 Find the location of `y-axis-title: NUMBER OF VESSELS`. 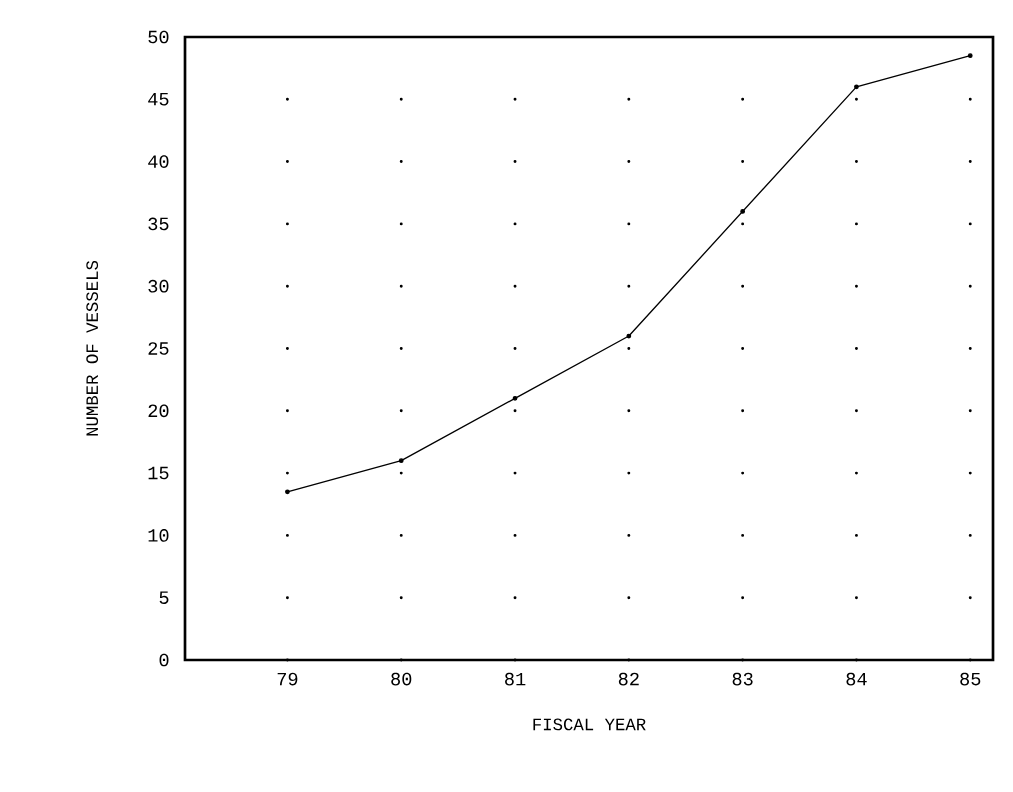

y-axis-title: NUMBER OF VESSELS is located at coordinates (92, 348).